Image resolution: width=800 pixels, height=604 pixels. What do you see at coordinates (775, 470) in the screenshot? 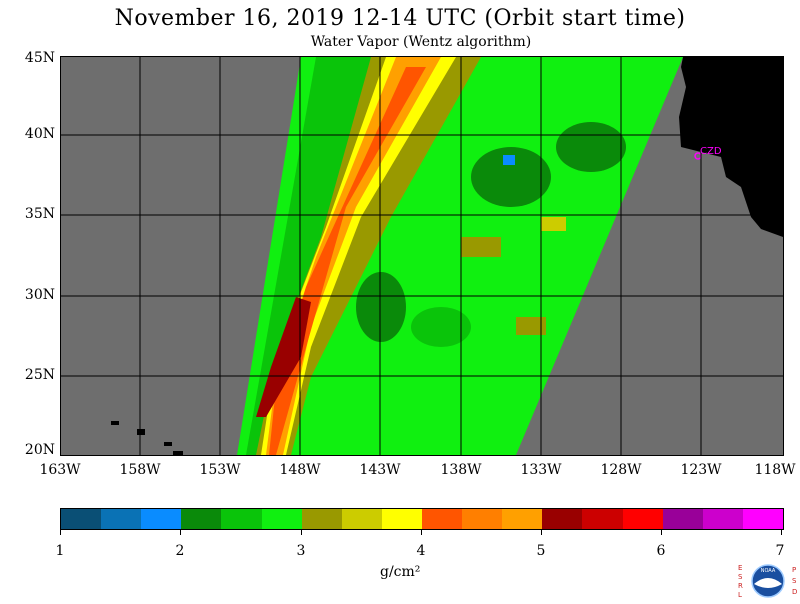
I see `lon-label-118w: 118W` at bounding box center [775, 470].